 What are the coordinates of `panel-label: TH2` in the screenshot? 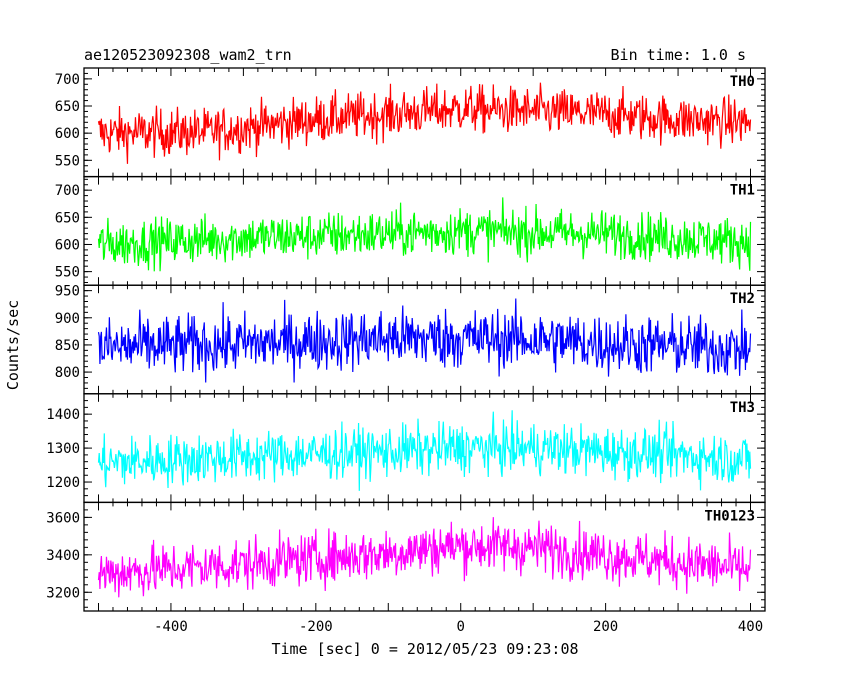 It's located at (742, 299).